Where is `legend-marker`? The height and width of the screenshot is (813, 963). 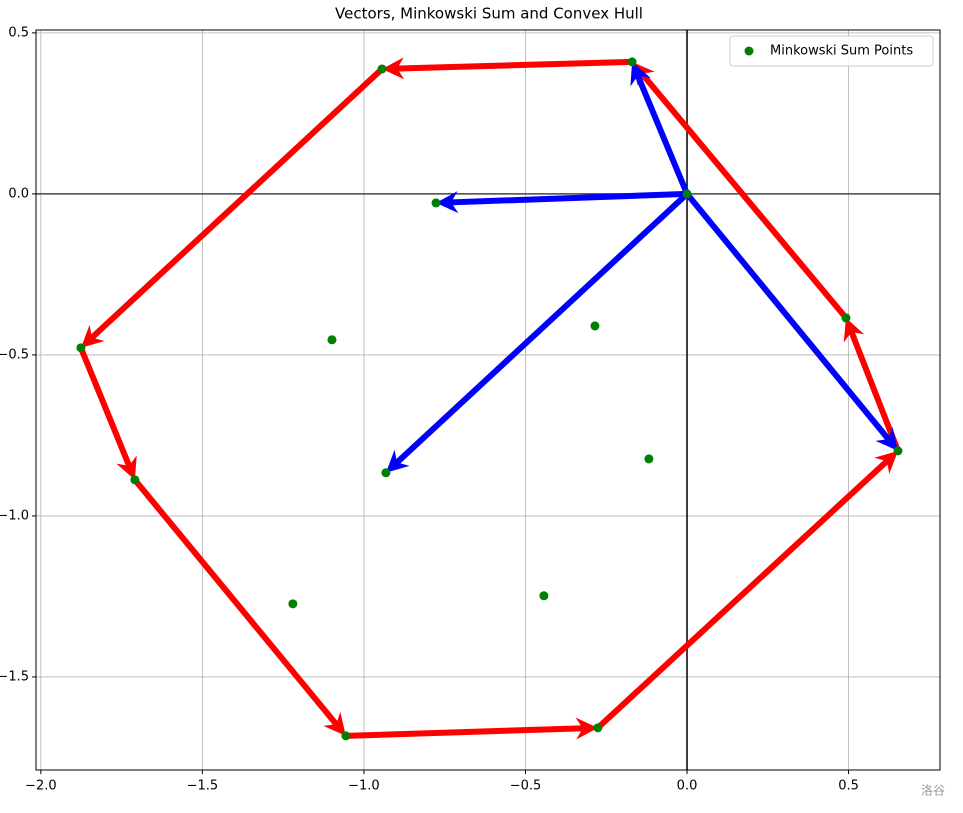 legend-marker is located at coordinates (749, 51).